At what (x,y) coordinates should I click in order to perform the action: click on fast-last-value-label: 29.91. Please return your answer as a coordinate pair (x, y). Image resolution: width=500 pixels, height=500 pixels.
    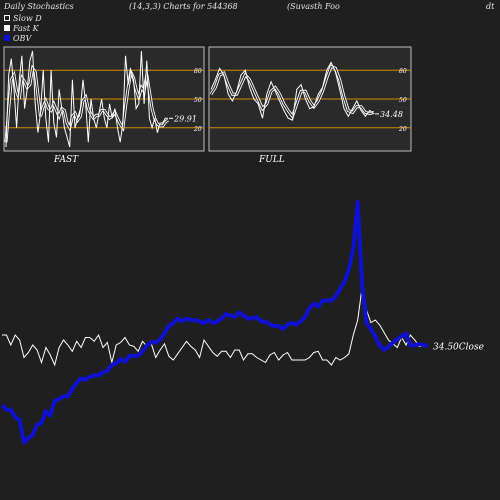
    Looking at the image, I should click on (185, 118).